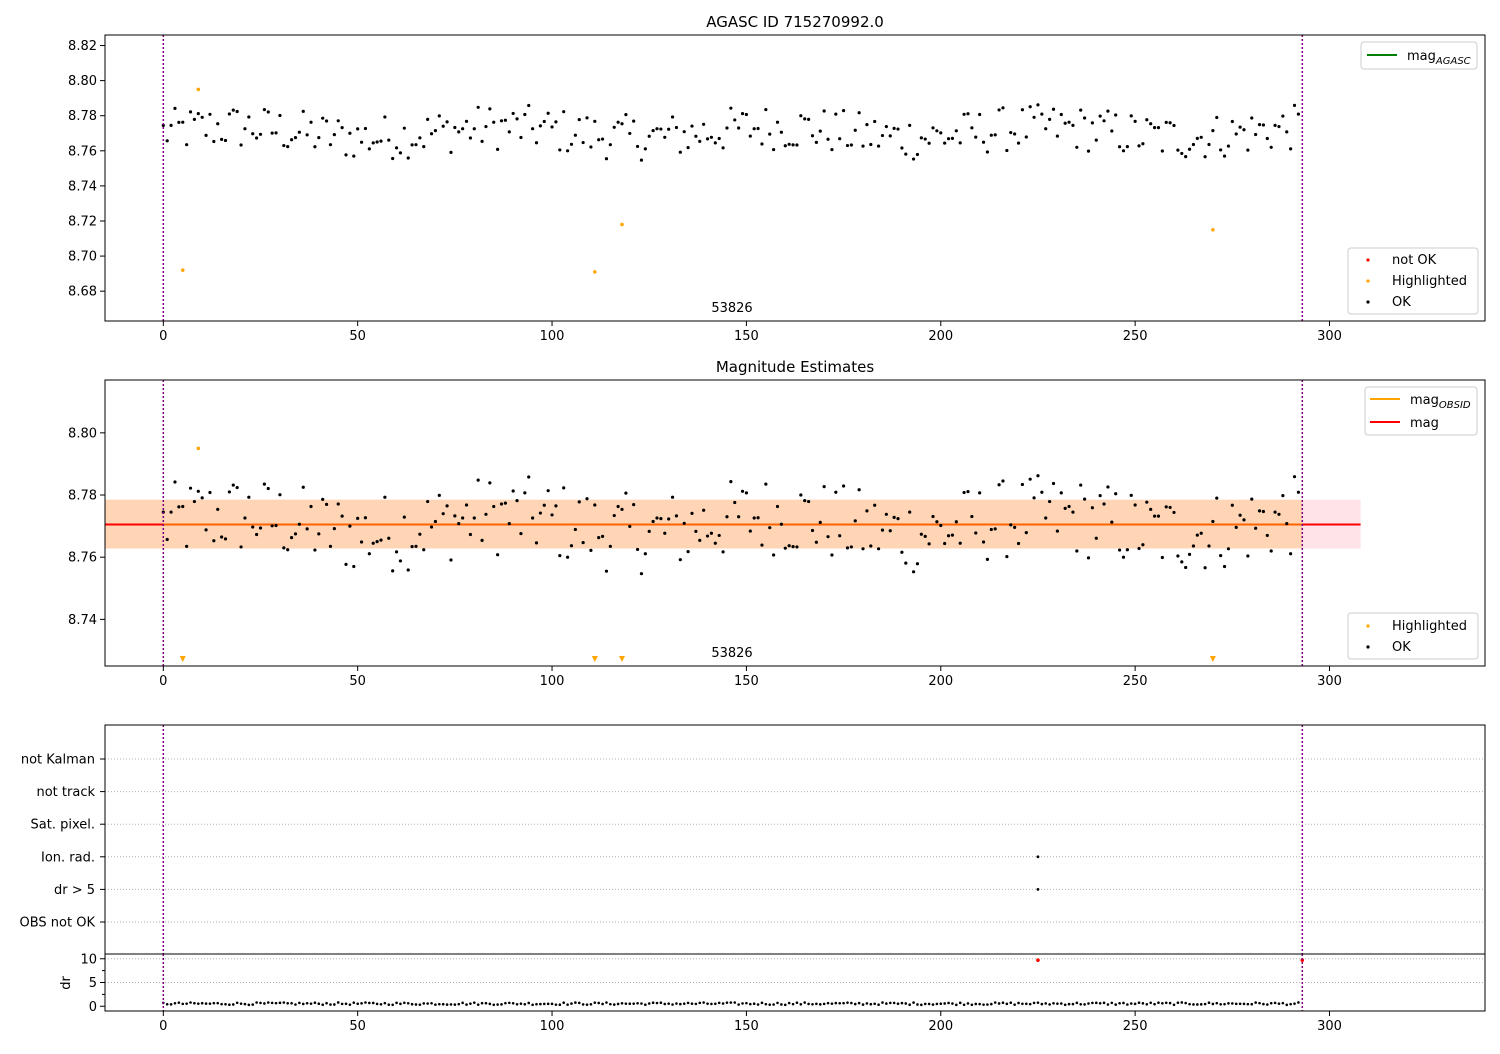 This screenshot has height=1054, width=1500. What do you see at coordinates (1401, 647) in the screenshot?
I see `legend-label-ok-2: OK` at bounding box center [1401, 647].